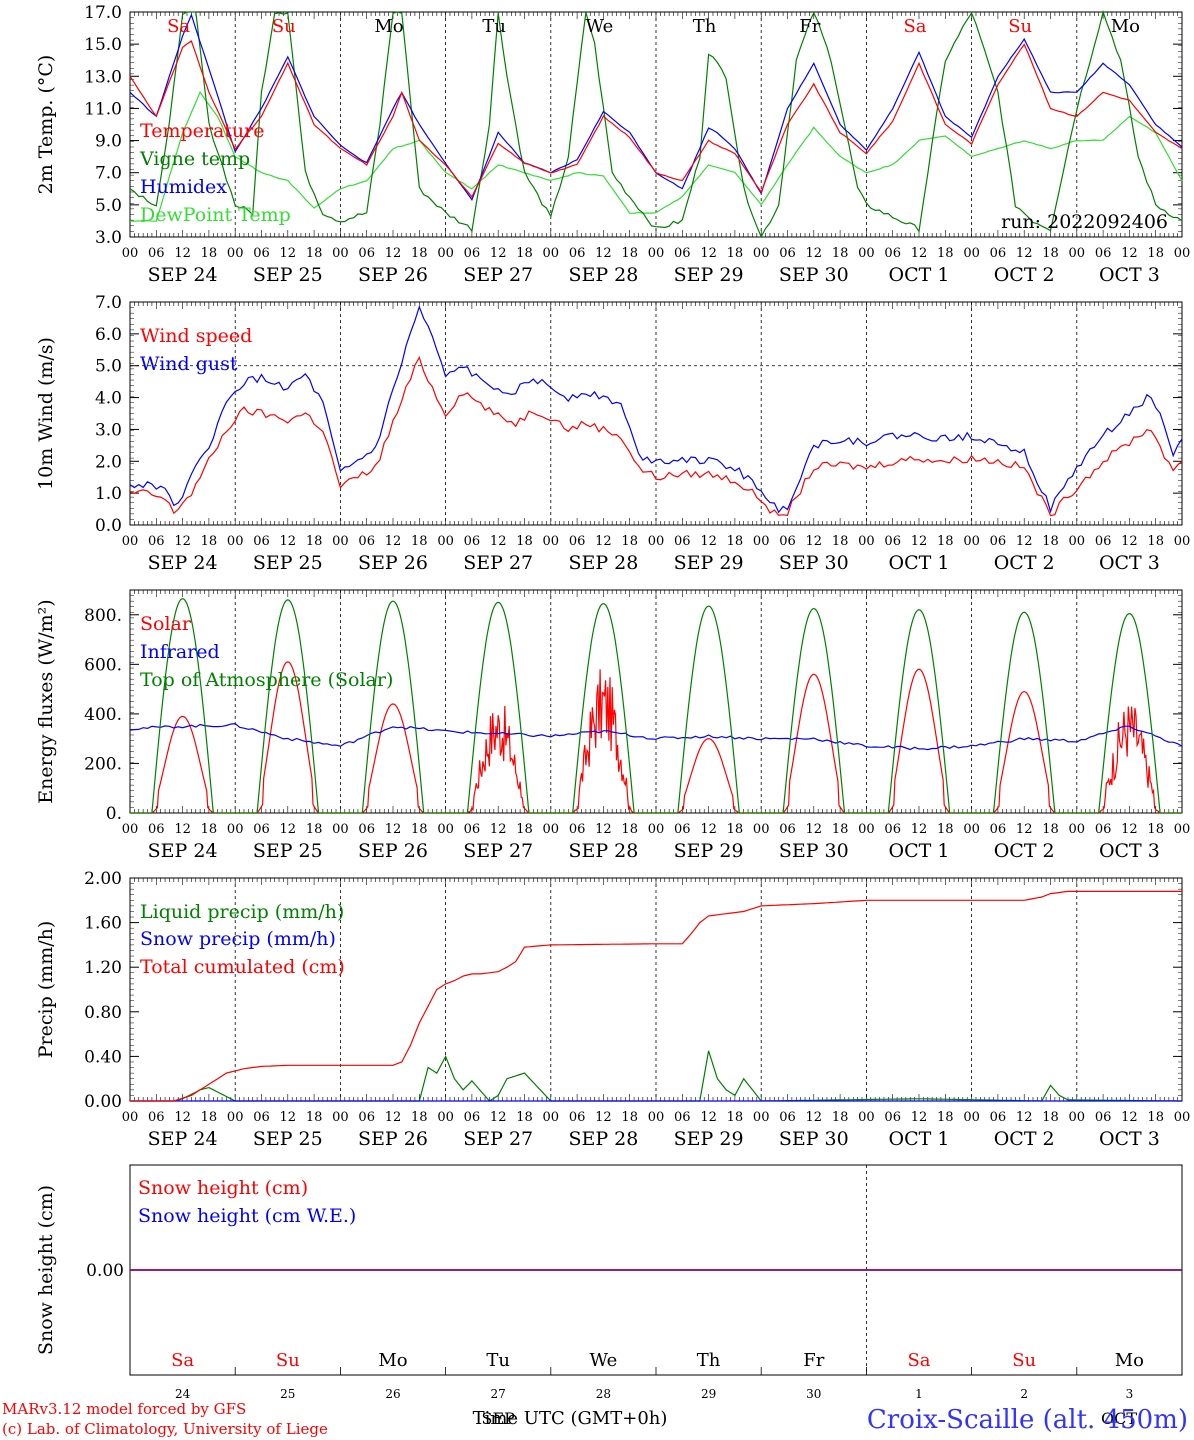  Describe the element at coordinates (183, 563) in the screenshot. I see `x-date-label: SEP 24` at that location.